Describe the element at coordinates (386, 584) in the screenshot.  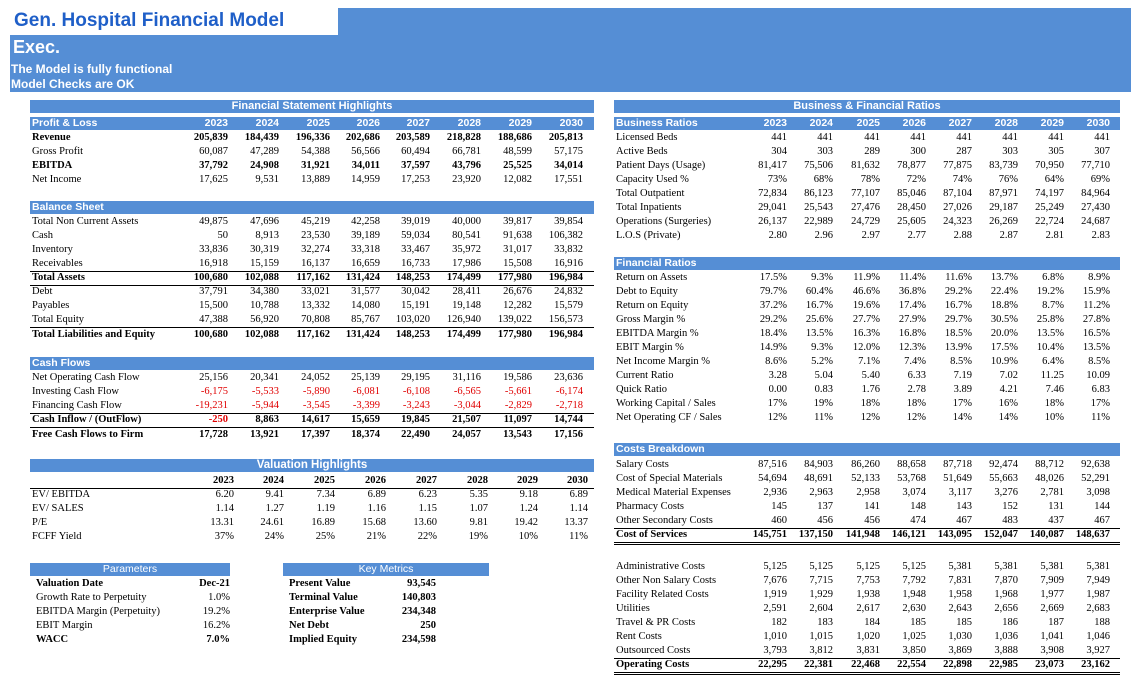
I see `key-metrics-row: Present Value 93,545` at that location.